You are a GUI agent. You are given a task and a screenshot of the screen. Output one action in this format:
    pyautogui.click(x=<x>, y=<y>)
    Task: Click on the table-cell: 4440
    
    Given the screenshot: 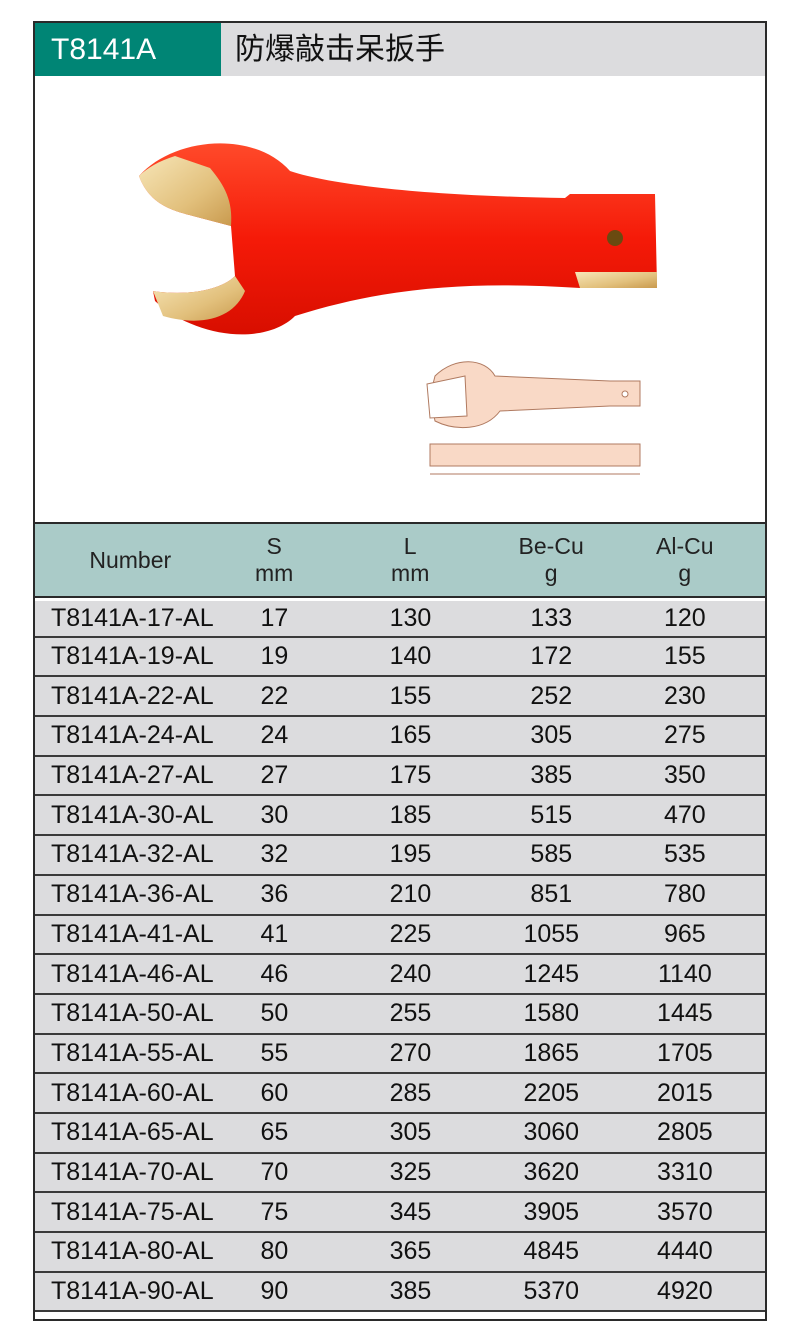 What is the action you would take?
    pyautogui.click(x=685, y=1251)
    